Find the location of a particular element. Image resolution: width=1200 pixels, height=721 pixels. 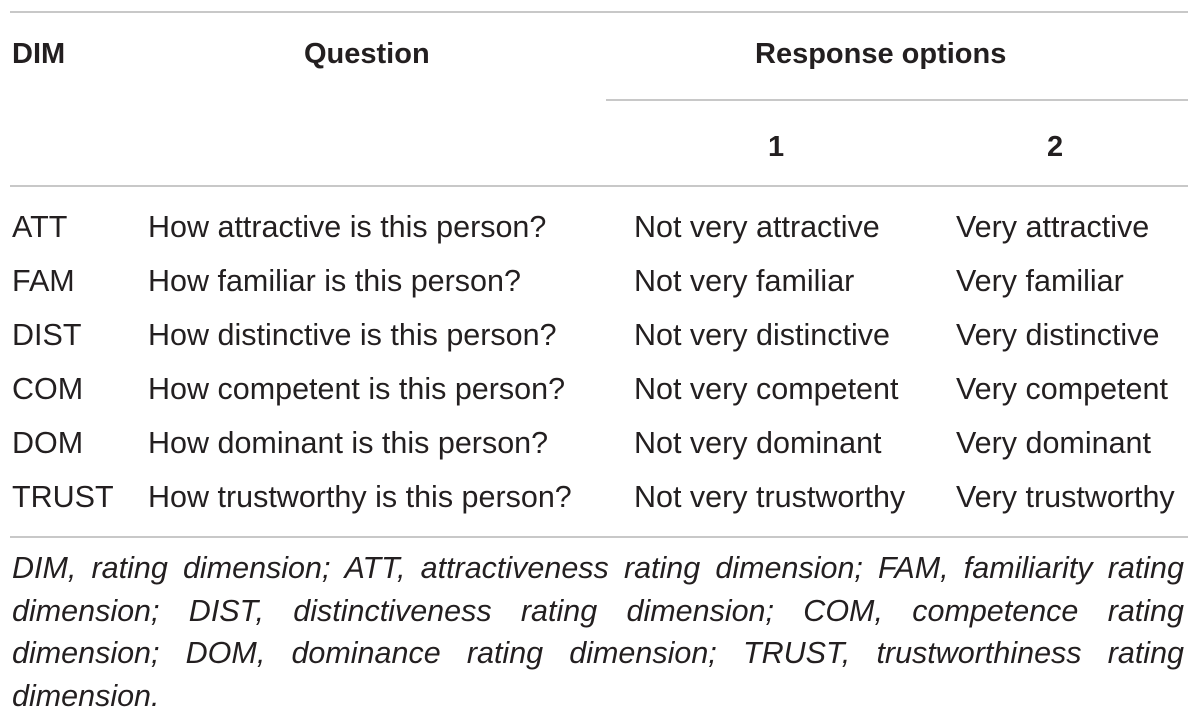

cell-option-1: Not very trustworthy is located at coordinates (770, 497).